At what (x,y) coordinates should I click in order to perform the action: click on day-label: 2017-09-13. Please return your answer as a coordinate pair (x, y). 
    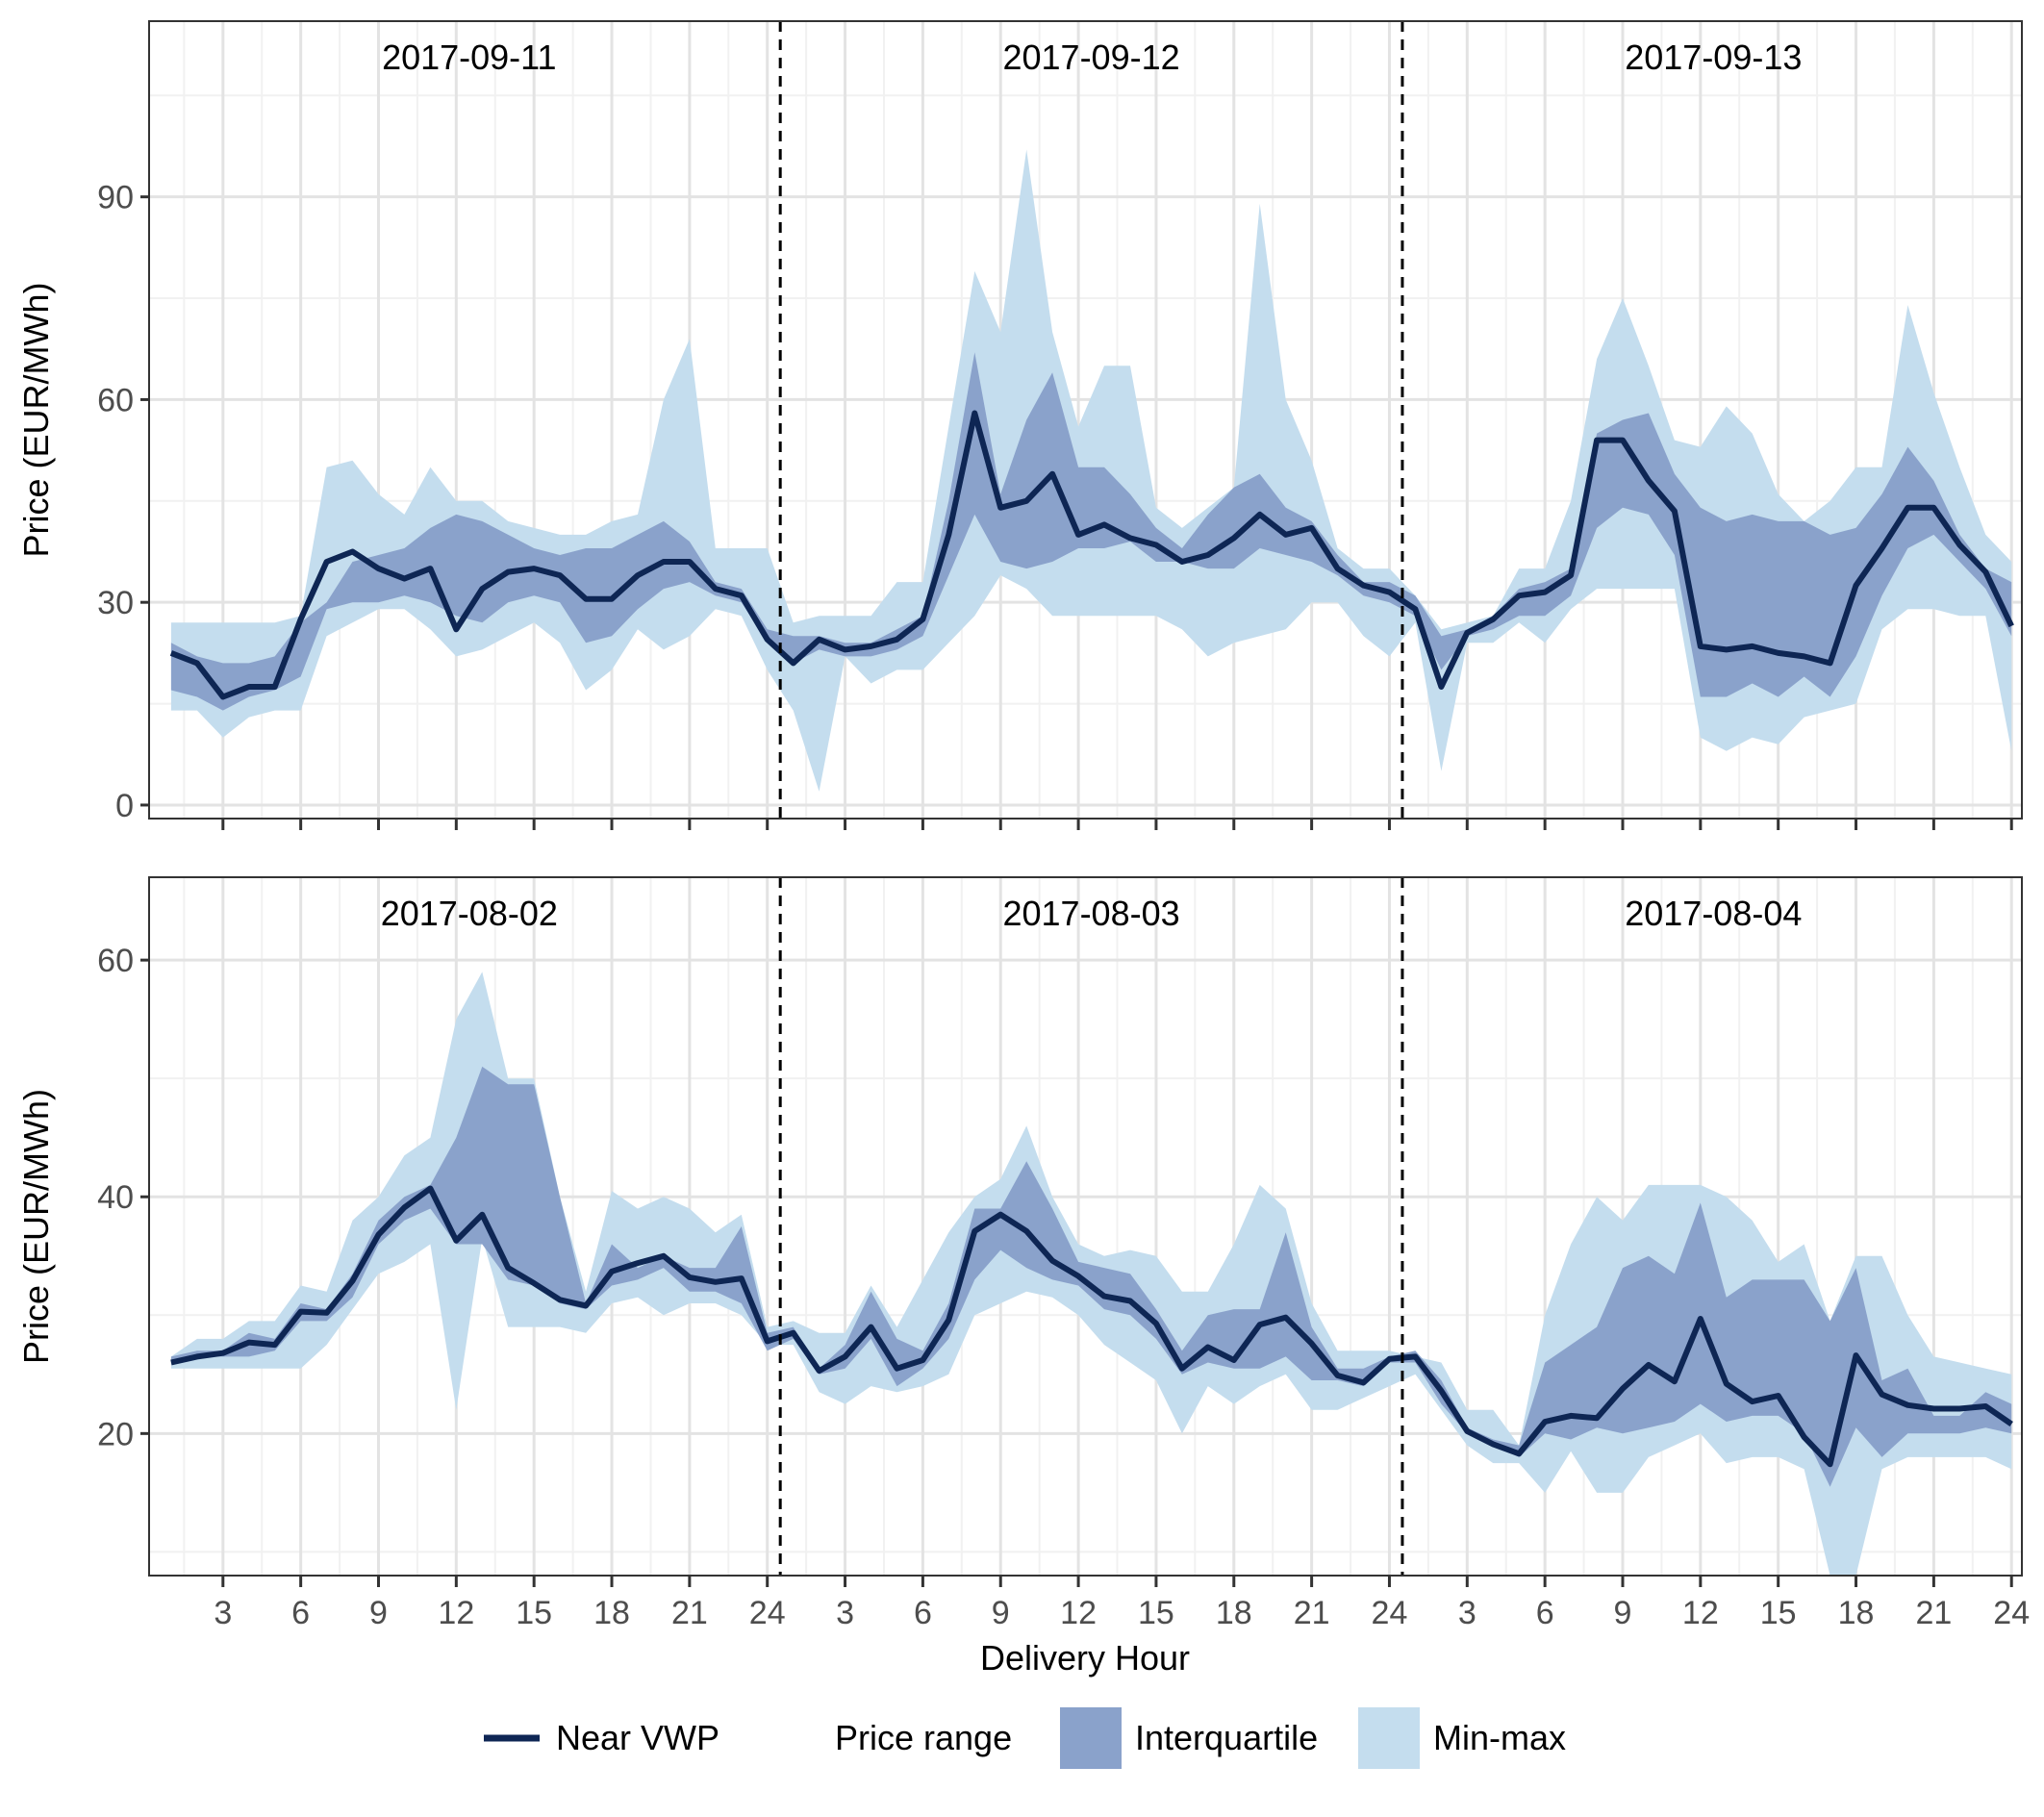
    Looking at the image, I should click on (1714, 58).